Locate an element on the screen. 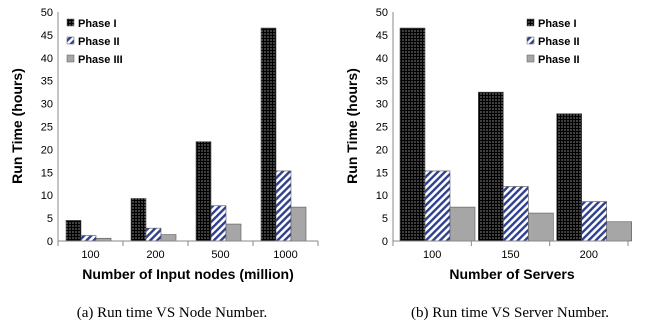  x-ticks: 100 150 200 is located at coordinates (510, 255).